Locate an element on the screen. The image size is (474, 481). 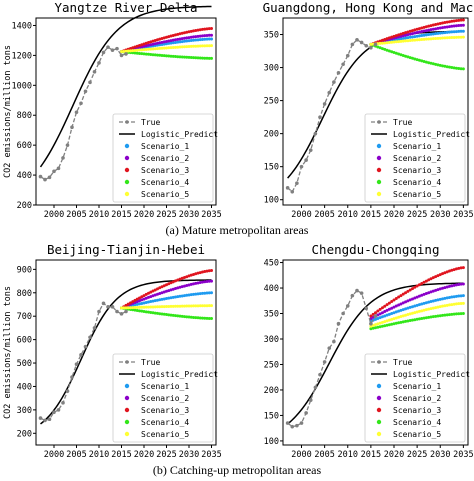
y-tick-label: 300 is located at coordinates (271, 69).